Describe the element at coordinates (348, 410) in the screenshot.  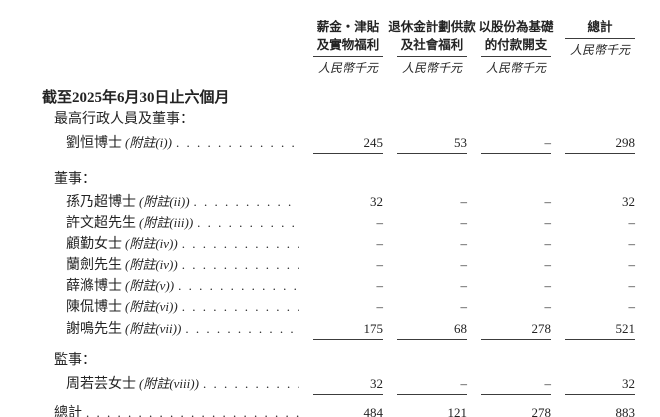
I see `value-cell-salaries: 484` at that location.